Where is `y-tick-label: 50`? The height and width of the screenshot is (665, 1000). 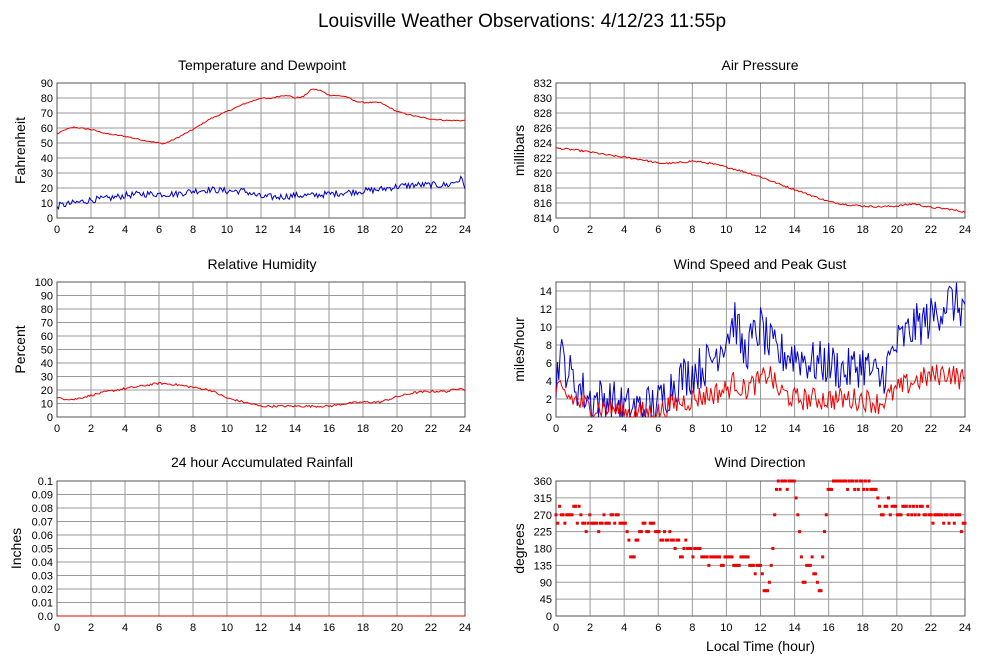 y-tick-label: 50 is located at coordinates (47, 144).